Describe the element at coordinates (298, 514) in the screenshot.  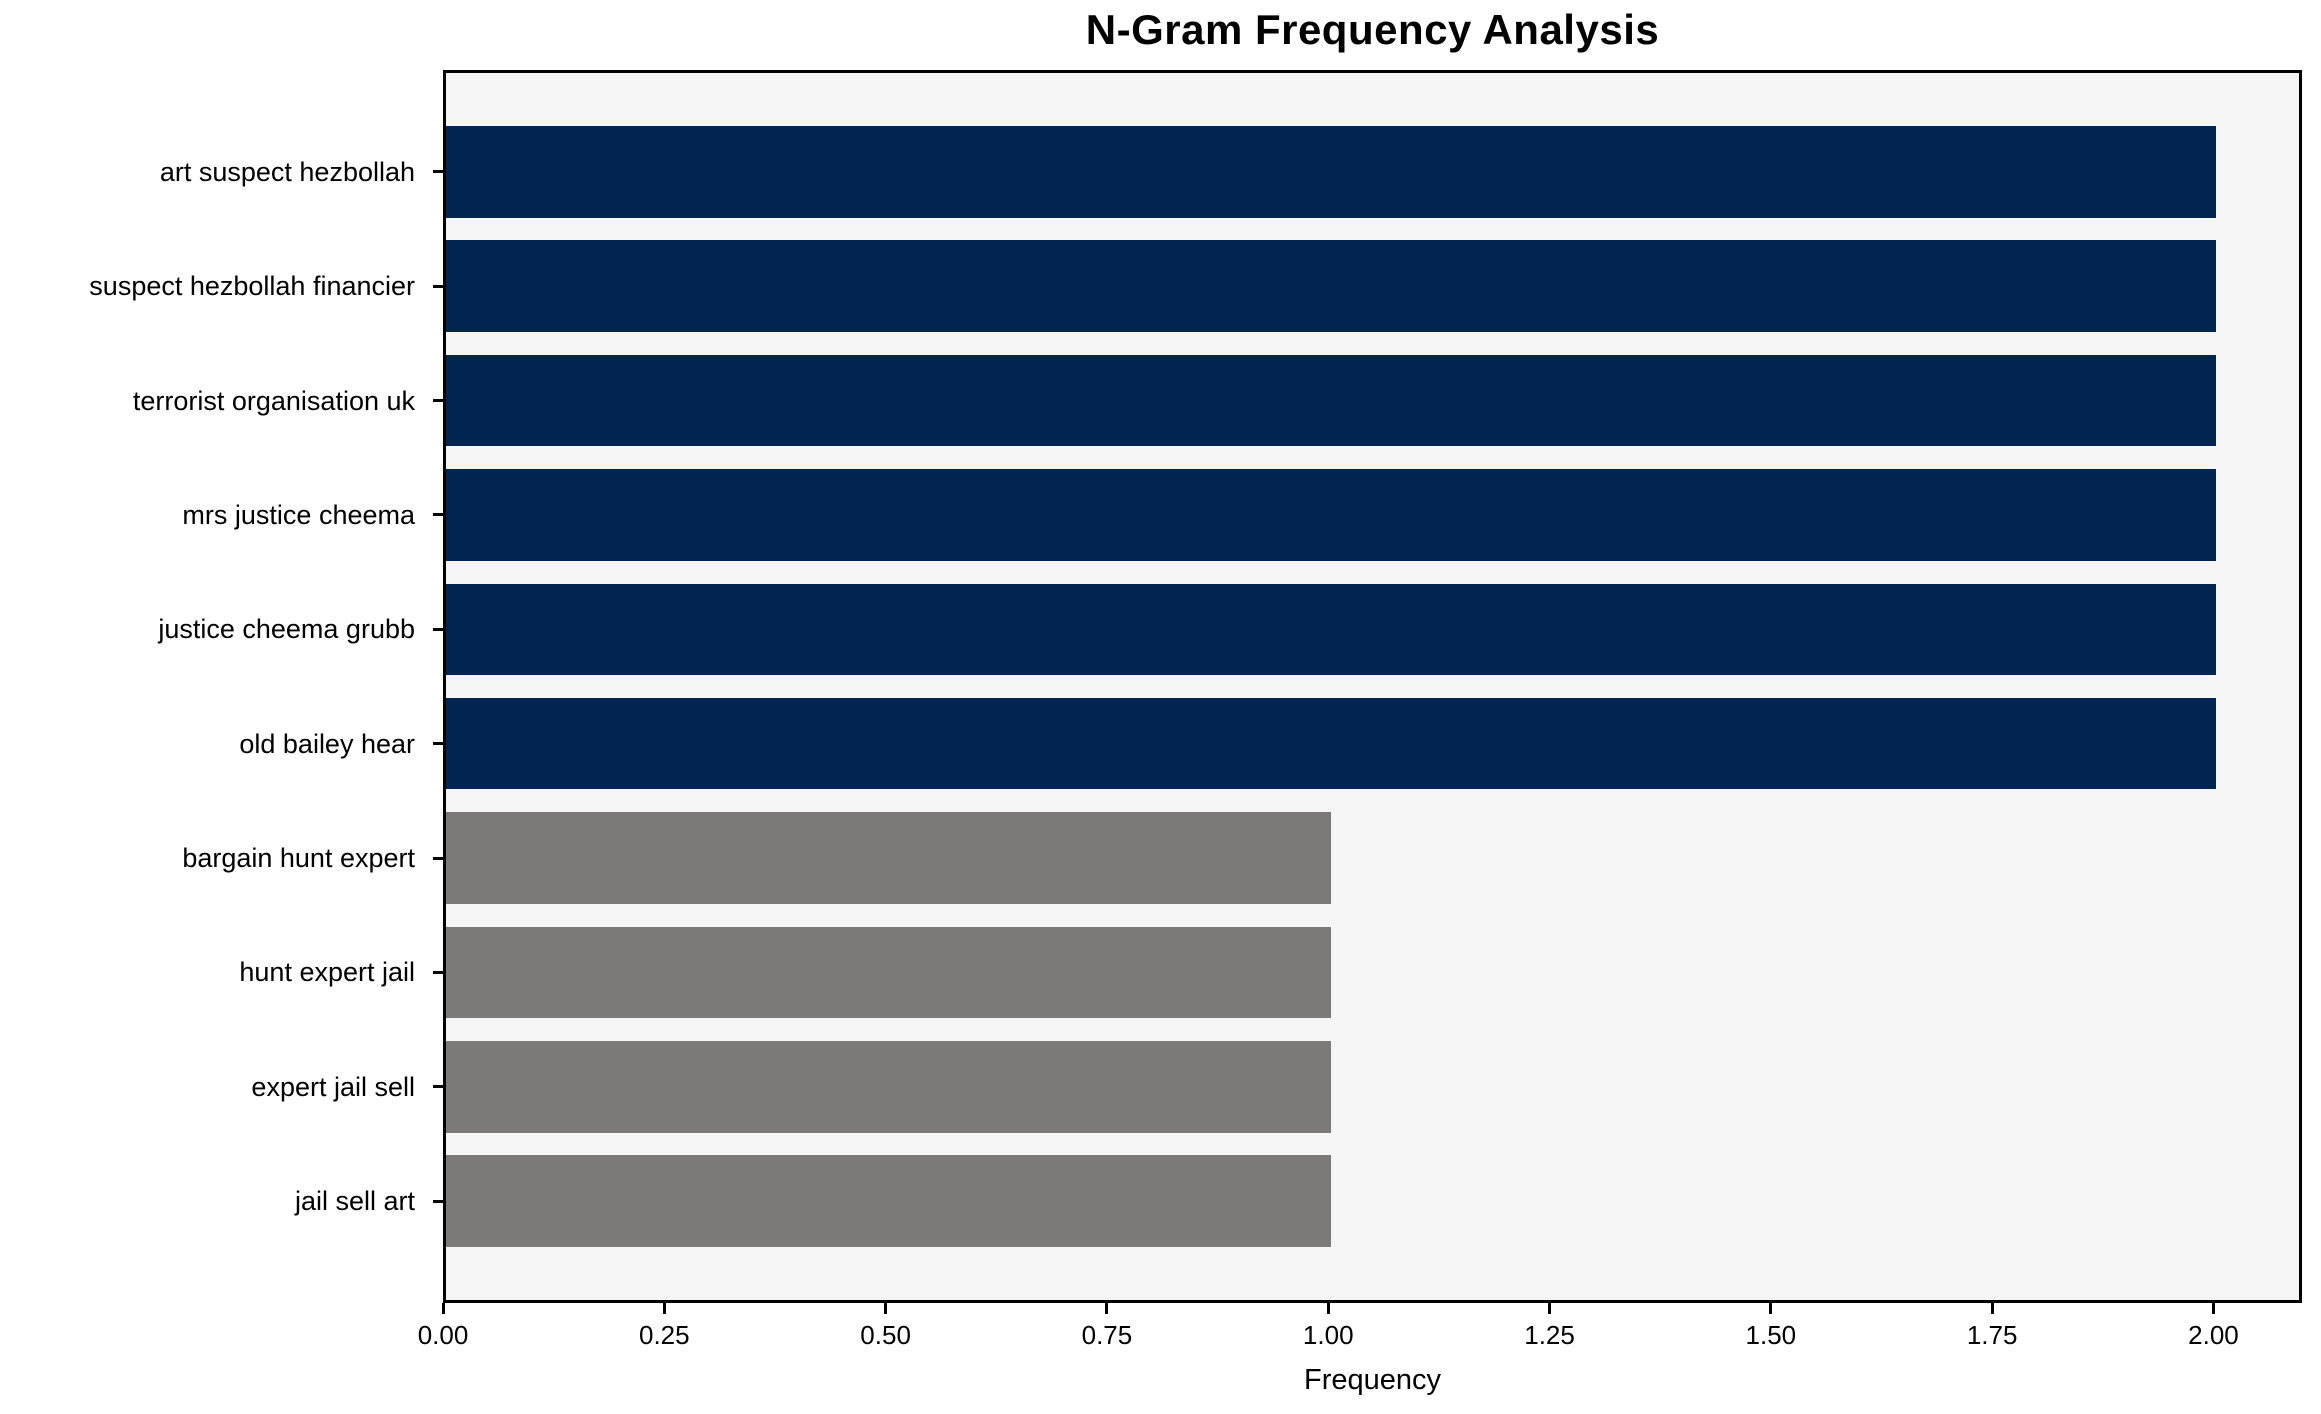
I see `y-tick-label: mrs justice cheema` at that location.